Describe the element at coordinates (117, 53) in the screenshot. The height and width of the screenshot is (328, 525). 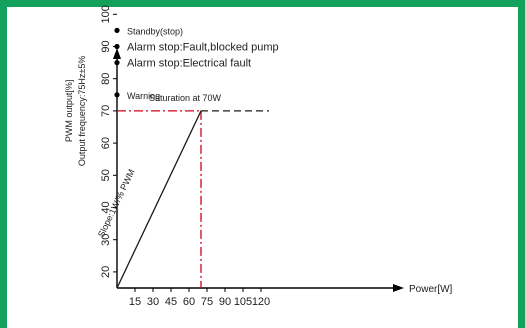
I see `y-axis-arrow` at that location.